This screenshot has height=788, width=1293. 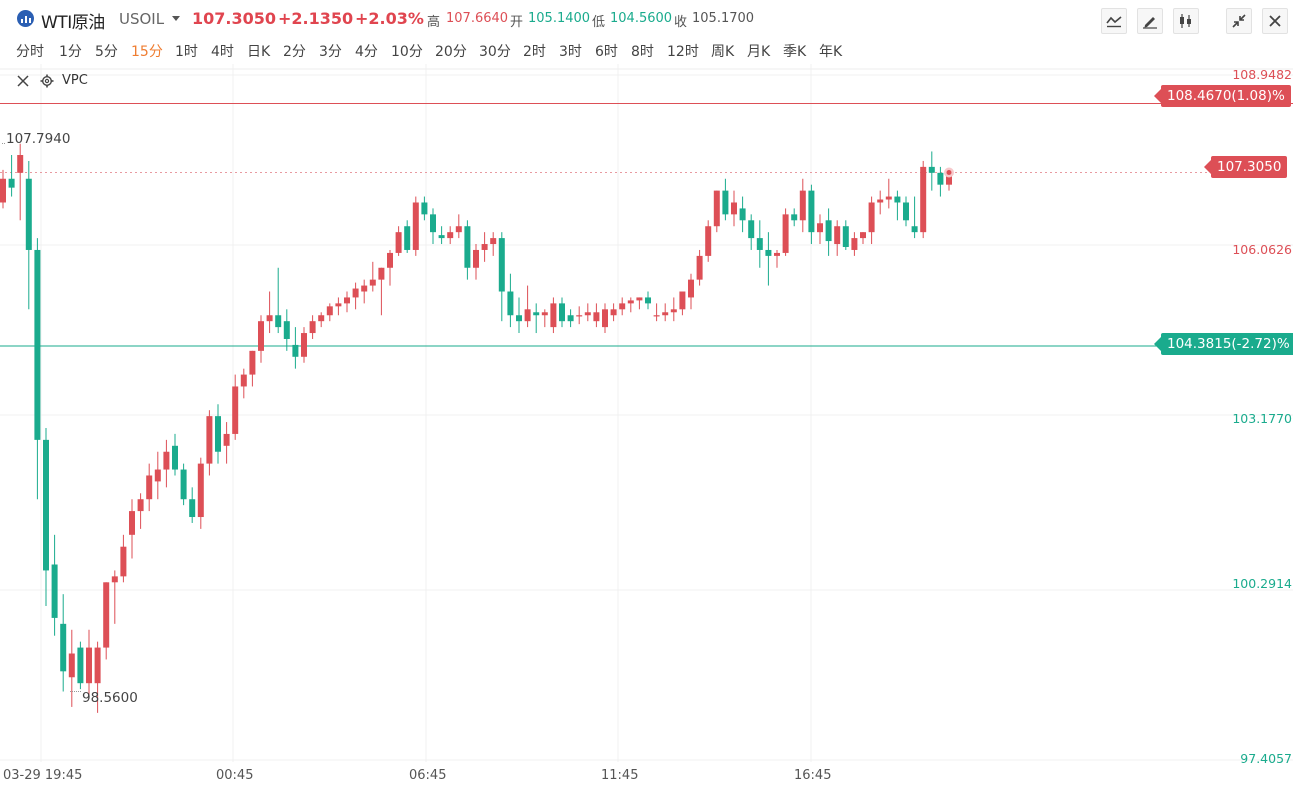 I want to click on candlestick-button, so click(x=1186, y=21).